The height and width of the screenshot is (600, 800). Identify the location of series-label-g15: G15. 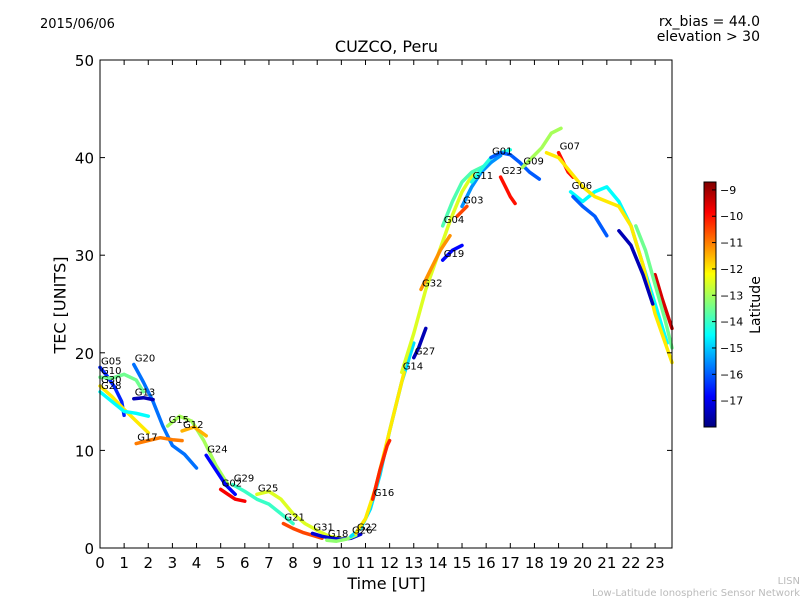
(179, 420).